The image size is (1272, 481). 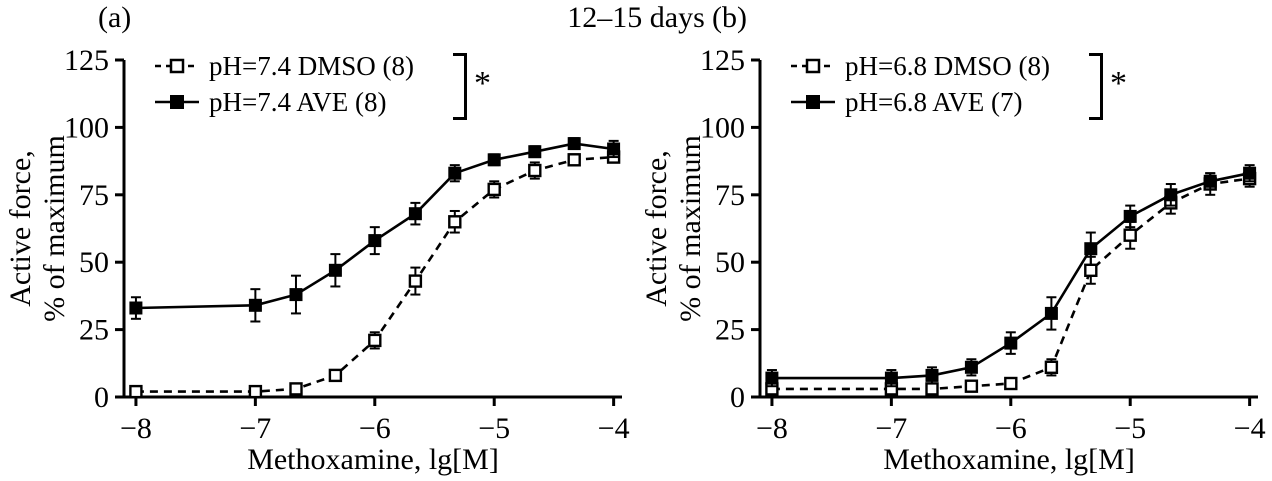 What do you see at coordinates (636, 17) in the screenshot?
I see `figure-title: 12–15 days` at bounding box center [636, 17].